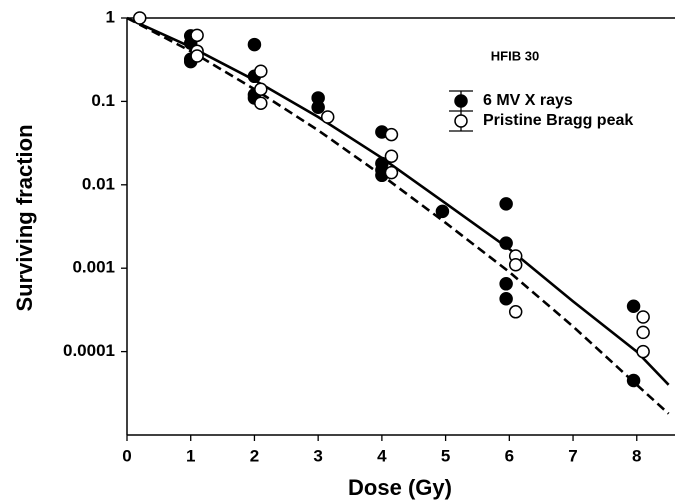  What do you see at coordinates (126, 455) in the screenshot?
I see `x-tick-label: 0` at bounding box center [126, 455].